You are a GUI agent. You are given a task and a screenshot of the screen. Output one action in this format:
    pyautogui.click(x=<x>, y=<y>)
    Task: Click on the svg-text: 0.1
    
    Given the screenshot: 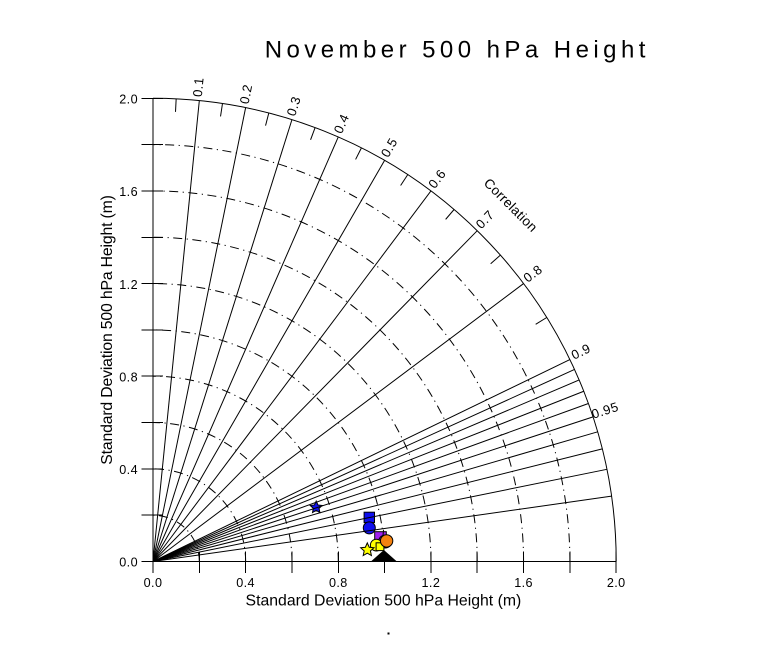 What is the action you would take?
    pyautogui.click(x=198, y=86)
    